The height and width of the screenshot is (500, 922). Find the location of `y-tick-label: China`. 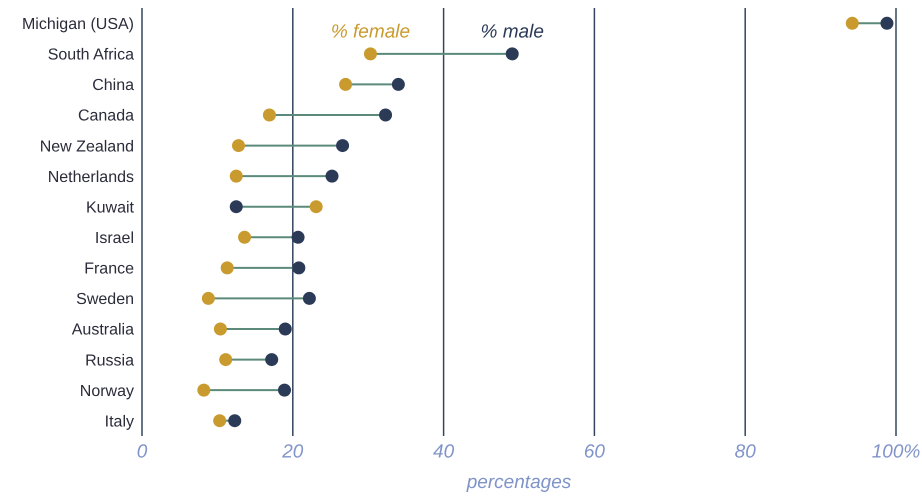

y-tick-label: China is located at coordinates (113, 85).